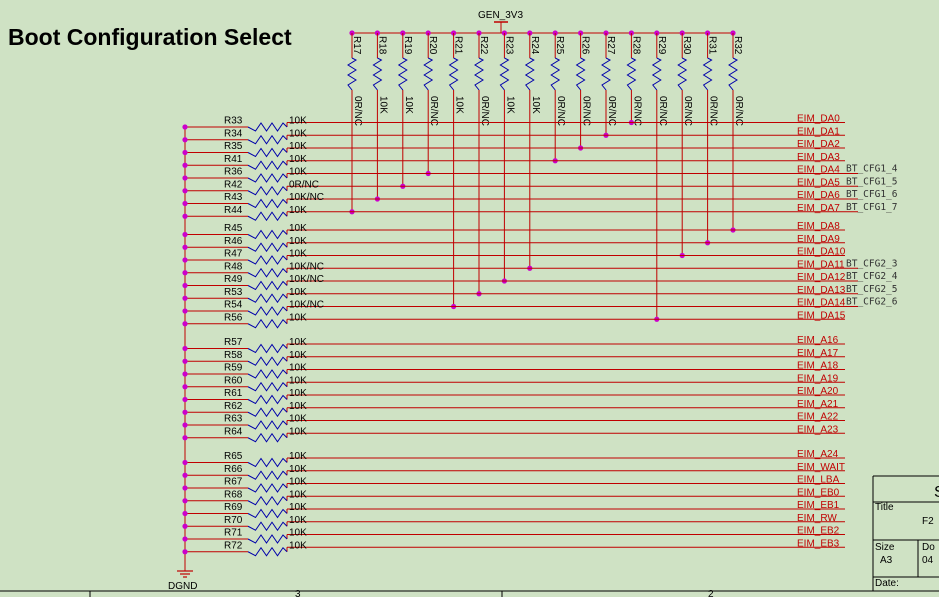 The image size is (939, 597). Describe the element at coordinates (871, 263) in the screenshot. I see `boot-config-label: BT_CFG2_3` at that location.